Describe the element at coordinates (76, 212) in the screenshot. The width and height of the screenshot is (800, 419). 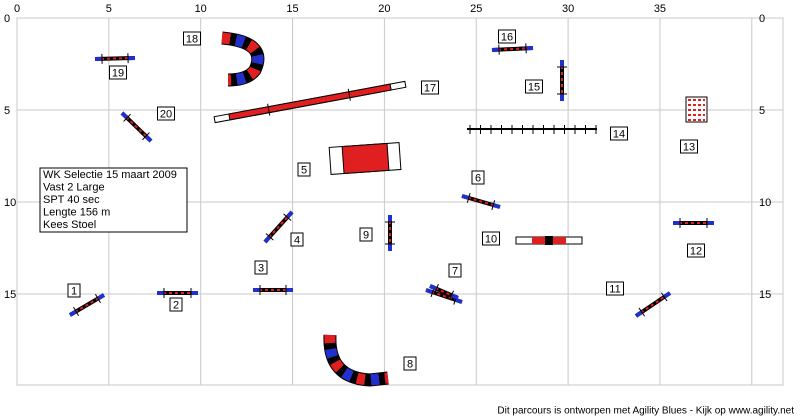
I see `info-line: Lengte 156 m` at that location.